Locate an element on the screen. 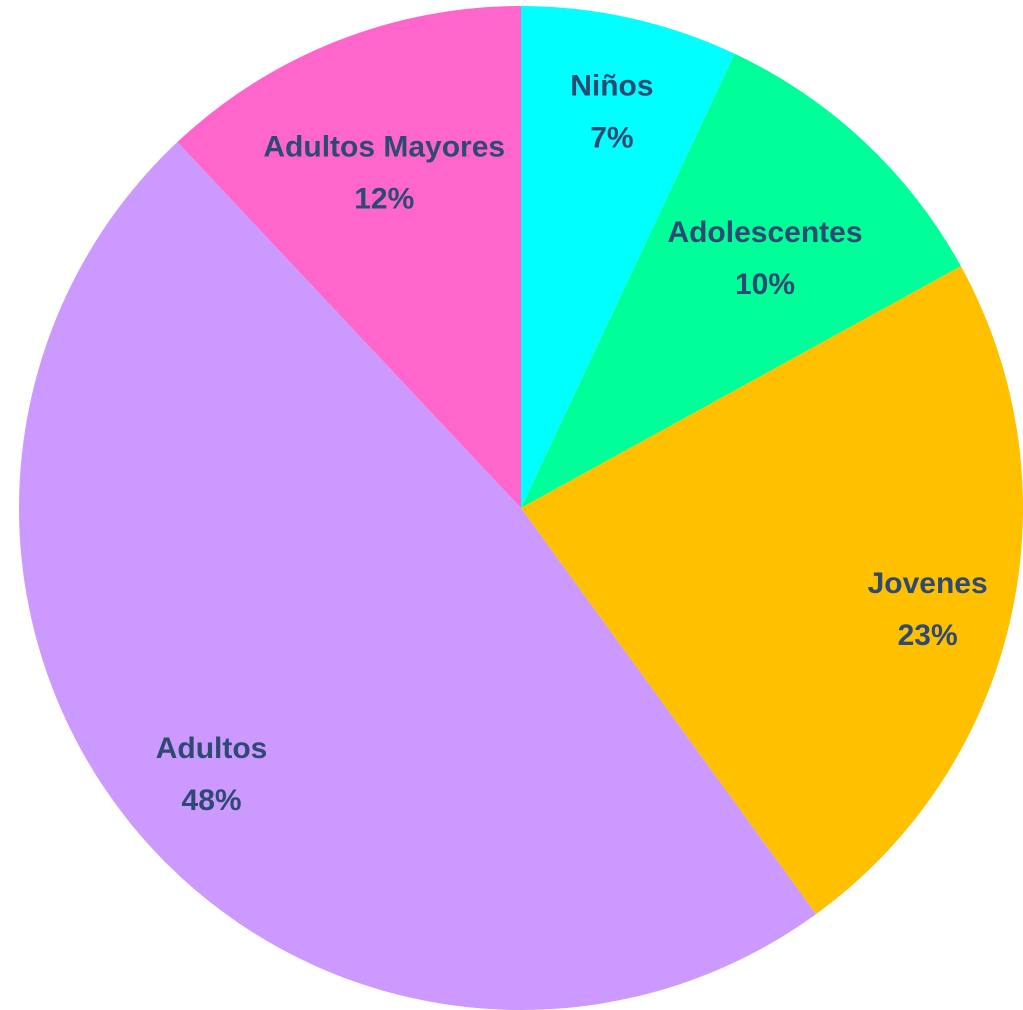 The image size is (1023, 1010). slice-label: Adolescentes 10% is located at coordinates (764, 258).